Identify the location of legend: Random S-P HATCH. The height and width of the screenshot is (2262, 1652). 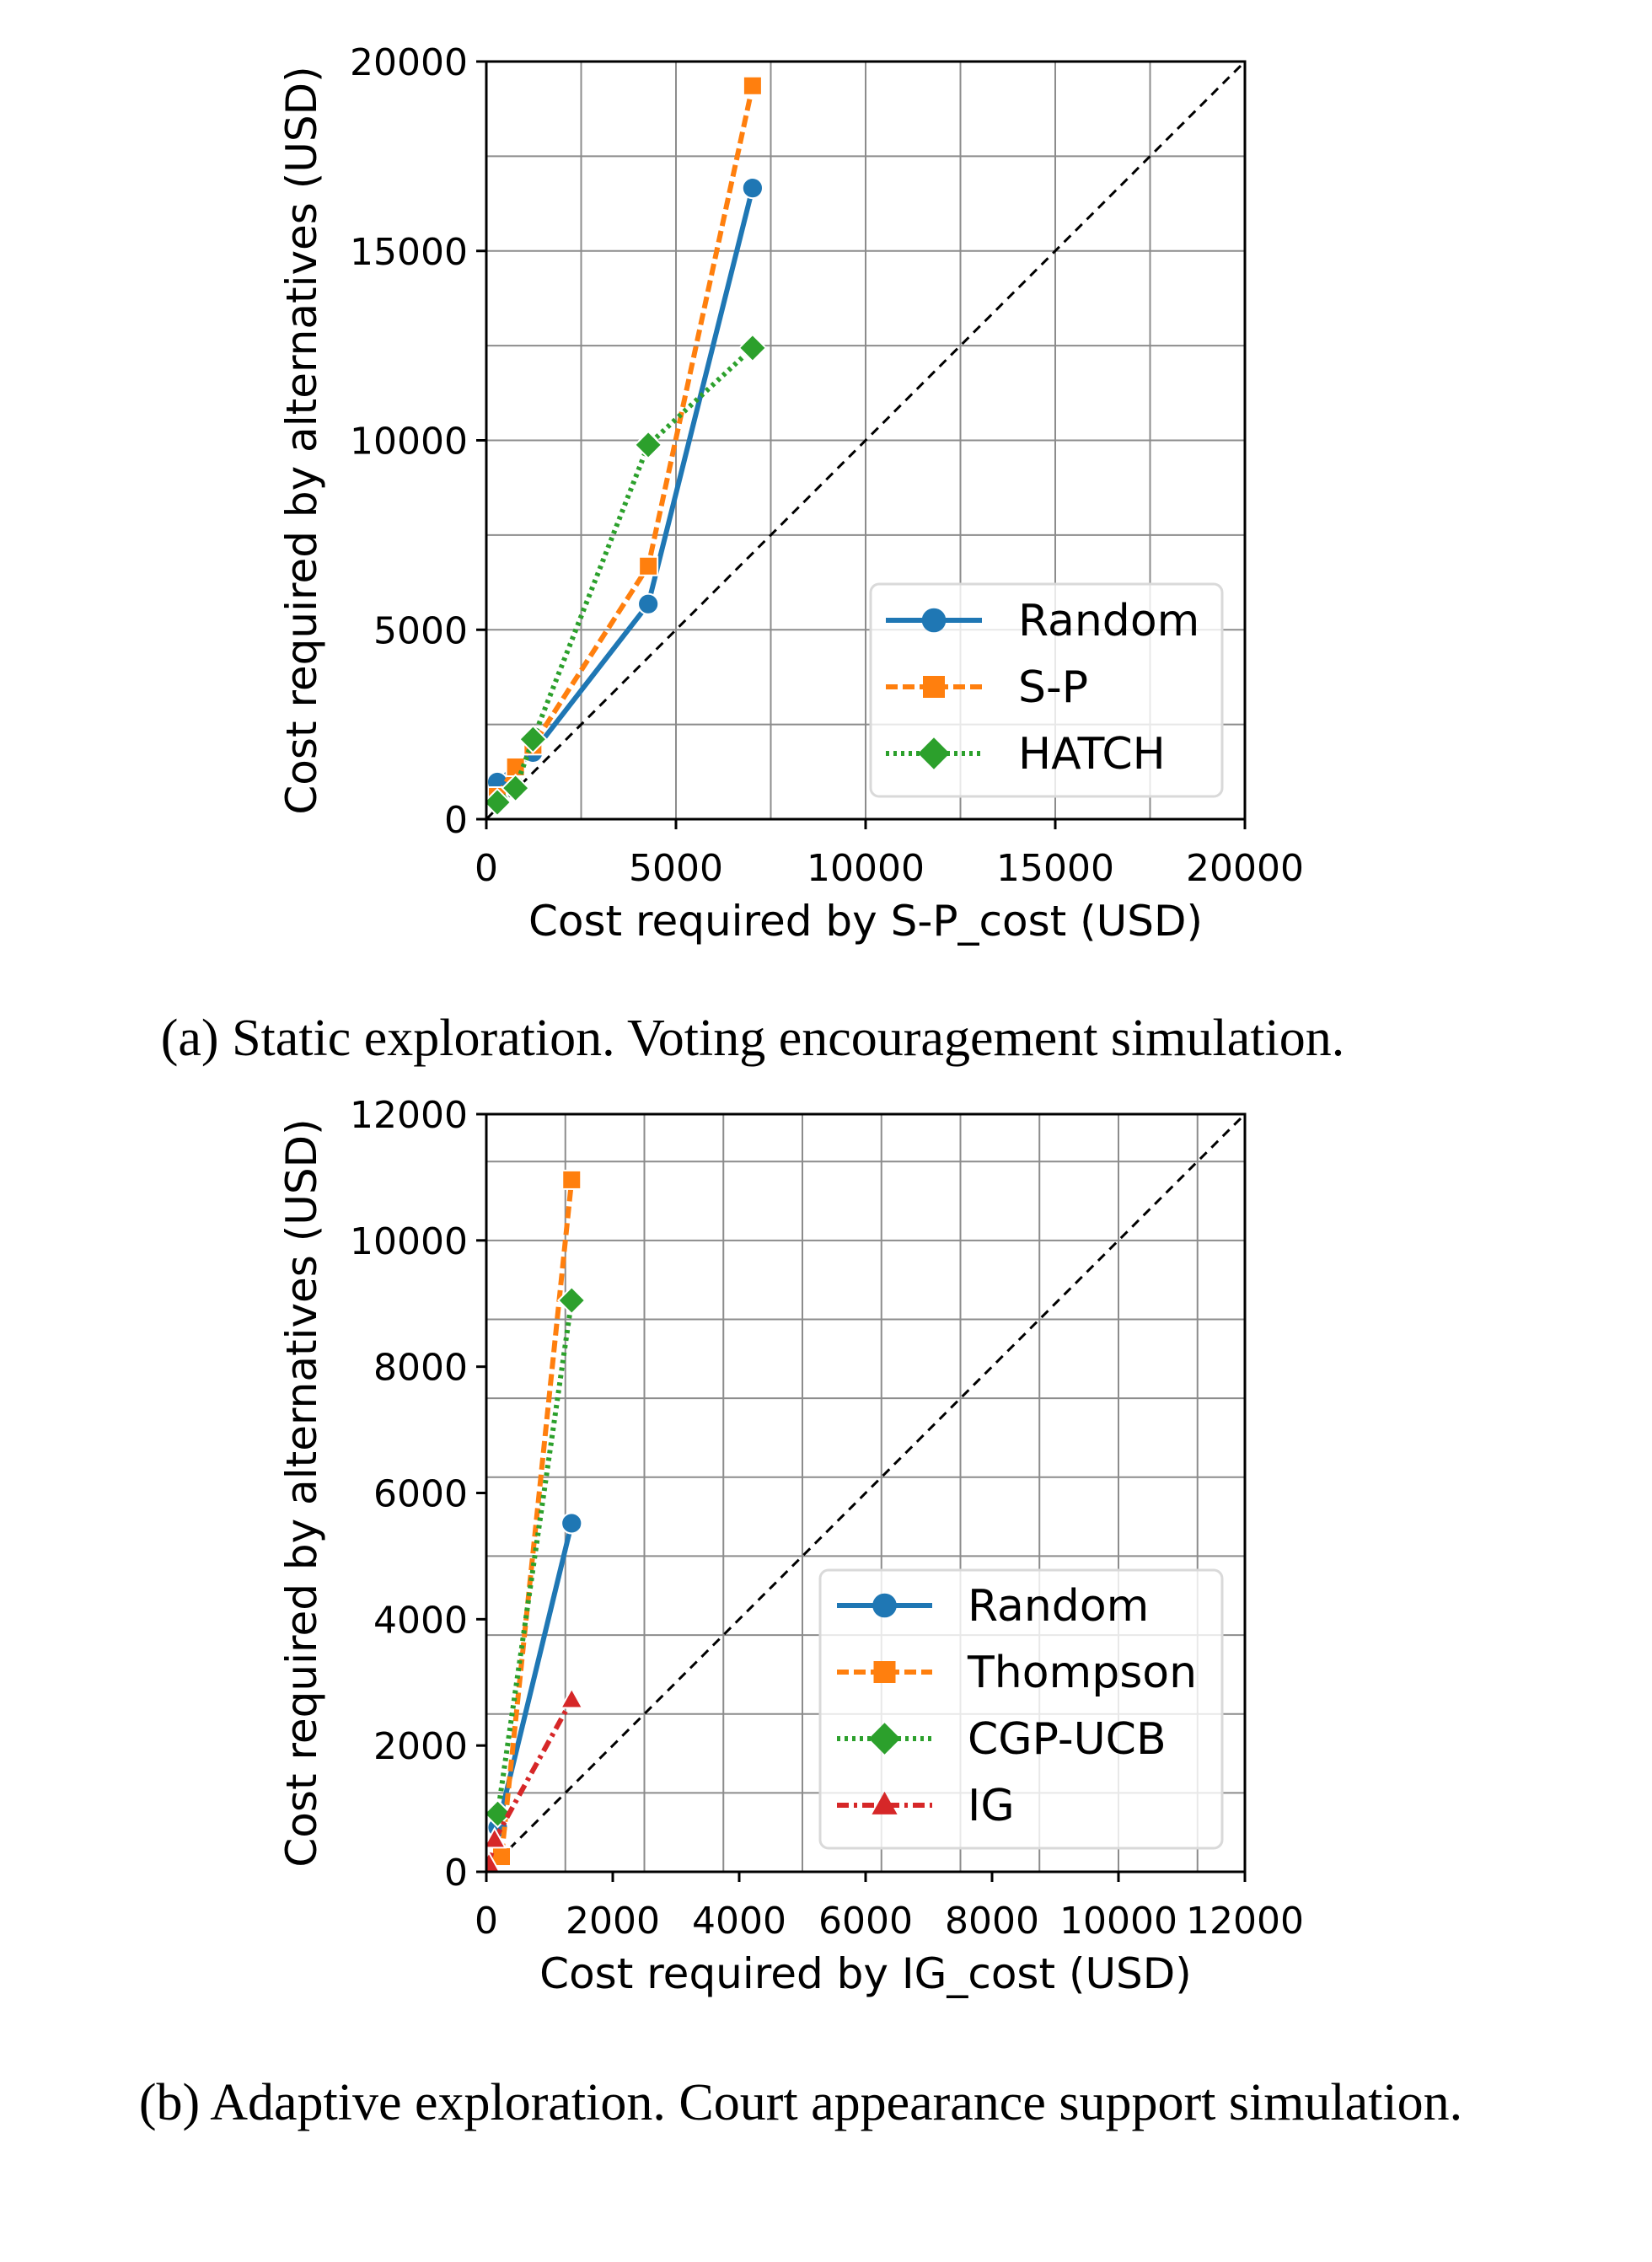
(1046, 690).